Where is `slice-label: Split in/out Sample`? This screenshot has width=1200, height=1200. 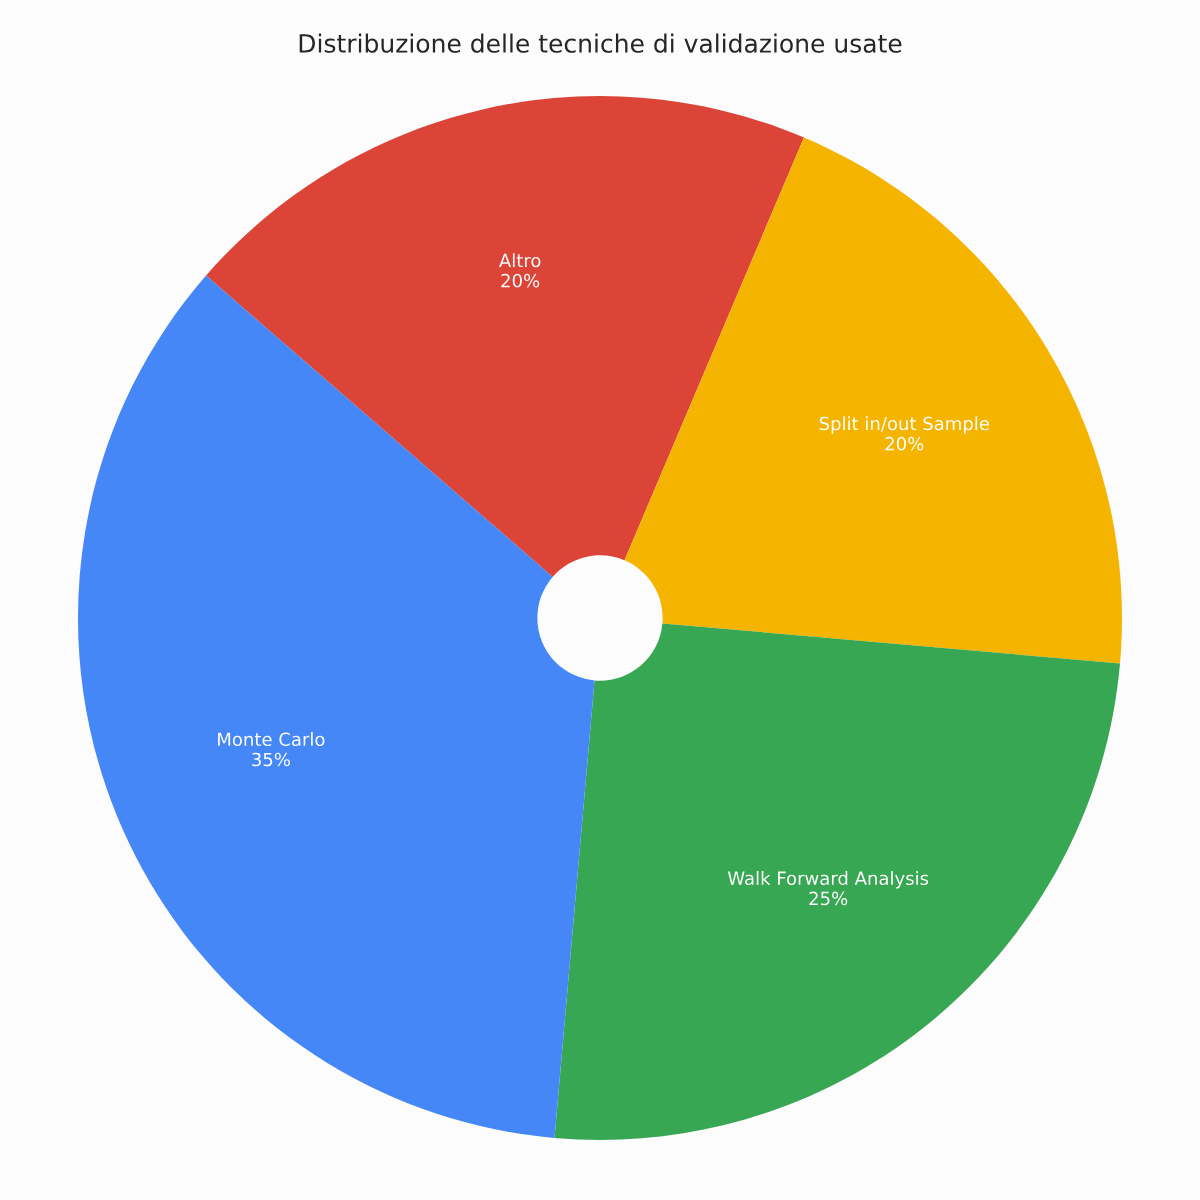 slice-label: Split in/out Sample is located at coordinates (904, 425).